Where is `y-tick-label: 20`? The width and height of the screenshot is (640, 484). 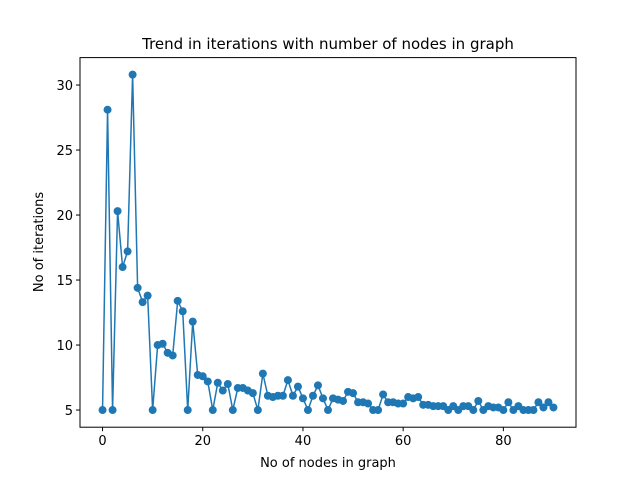 y-tick-label: 20 is located at coordinates (64, 216).